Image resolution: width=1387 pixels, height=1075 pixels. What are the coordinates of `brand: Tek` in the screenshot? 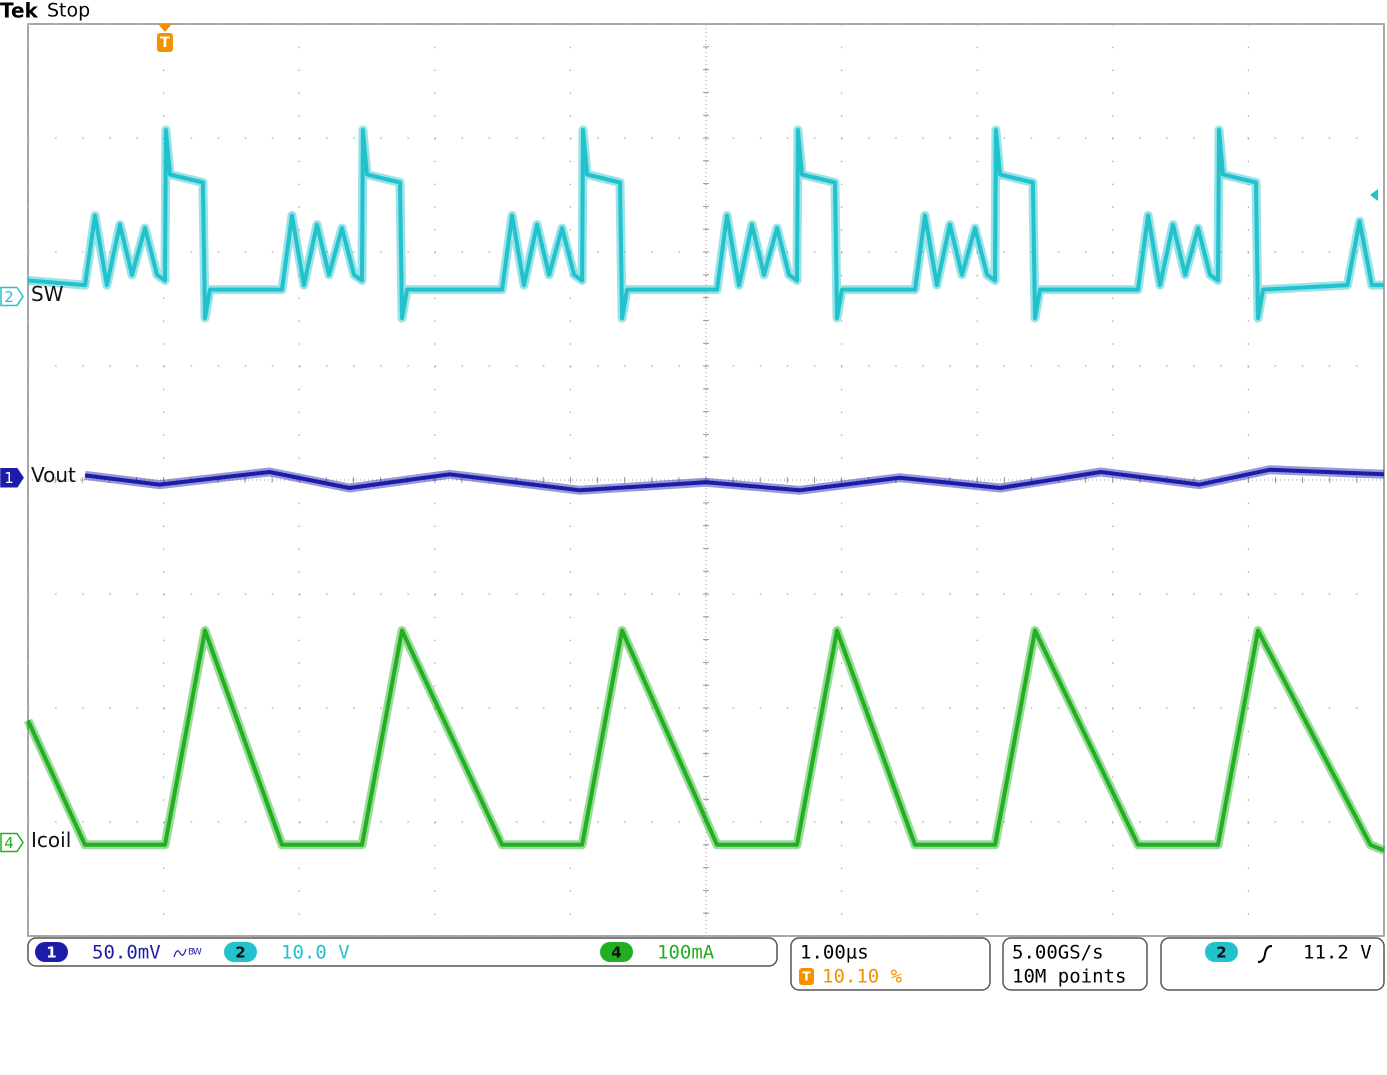 It's located at (19, 11).